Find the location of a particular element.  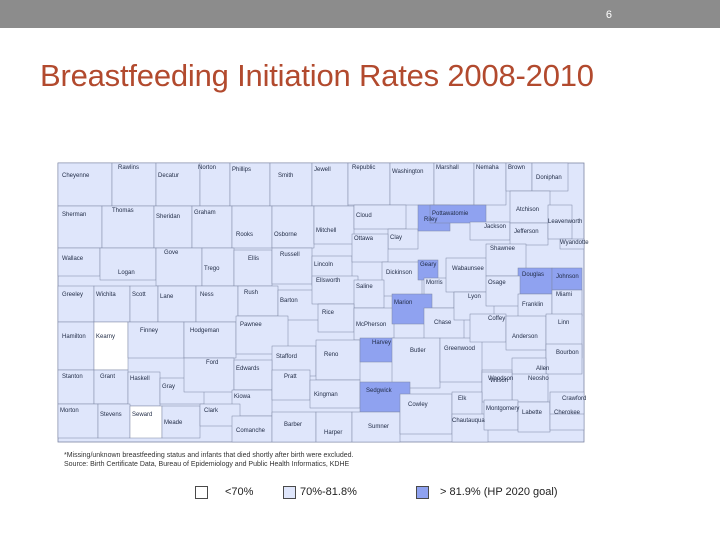

county-label-pawnee: Pawnee is located at coordinates (251, 325).